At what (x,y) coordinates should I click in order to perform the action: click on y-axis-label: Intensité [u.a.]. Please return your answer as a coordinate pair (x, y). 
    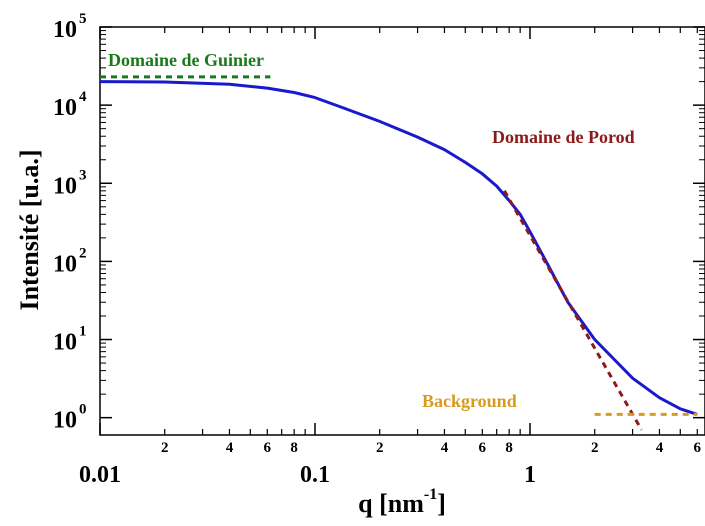
    Looking at the image, I should click on (29, 229).